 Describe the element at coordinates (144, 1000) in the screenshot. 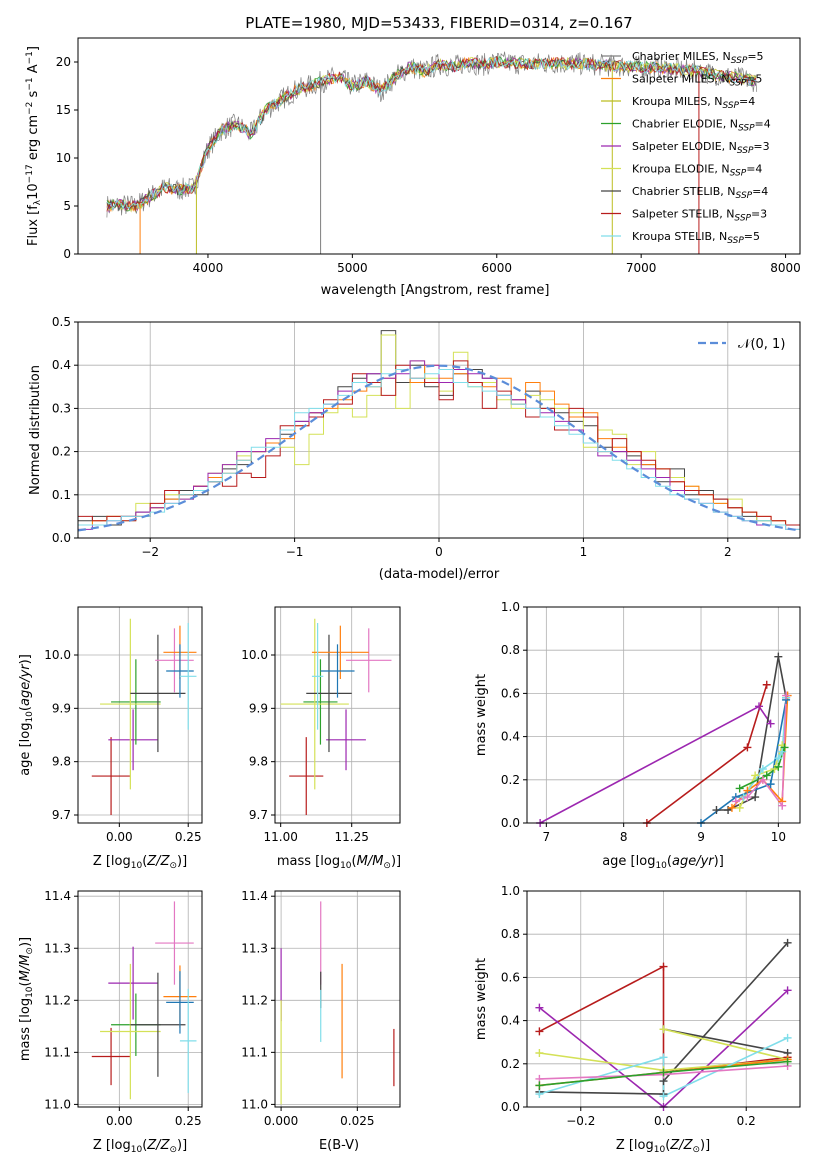

I see `plot-area-mass-vs-Z` at that location.